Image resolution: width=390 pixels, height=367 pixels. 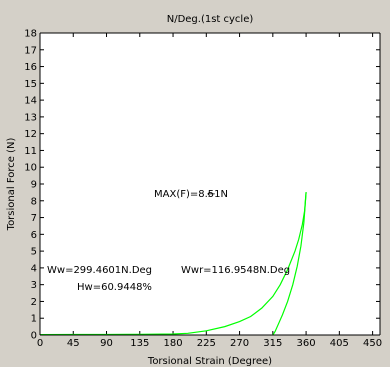 I want to click on y-tick-label: 8, so click(x=34, y=201).